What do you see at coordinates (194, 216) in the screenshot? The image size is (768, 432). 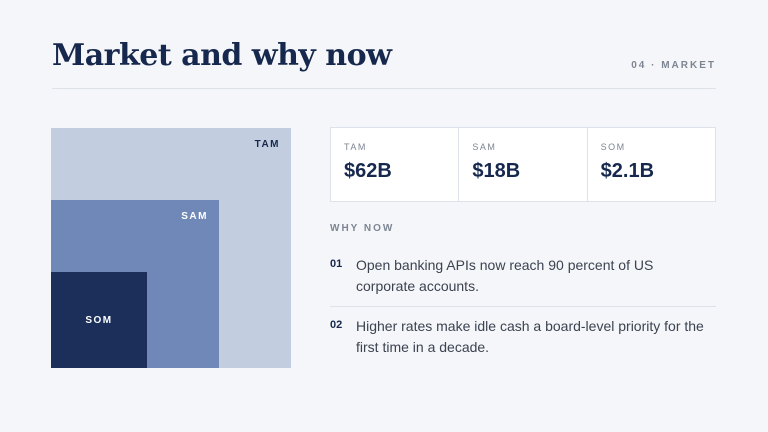 I see `sam-label: SAM` at bounding box center [194, 216].